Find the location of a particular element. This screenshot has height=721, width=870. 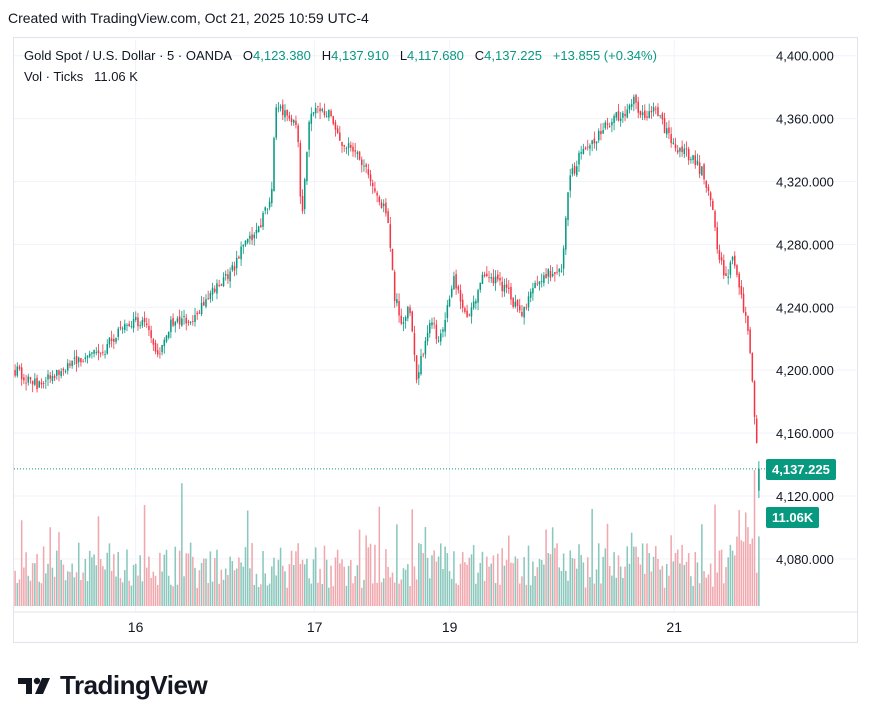

symbol-label: Gold Spot / U.S. Dollar · 5 · OANDA is located at coordinates (128, 55).